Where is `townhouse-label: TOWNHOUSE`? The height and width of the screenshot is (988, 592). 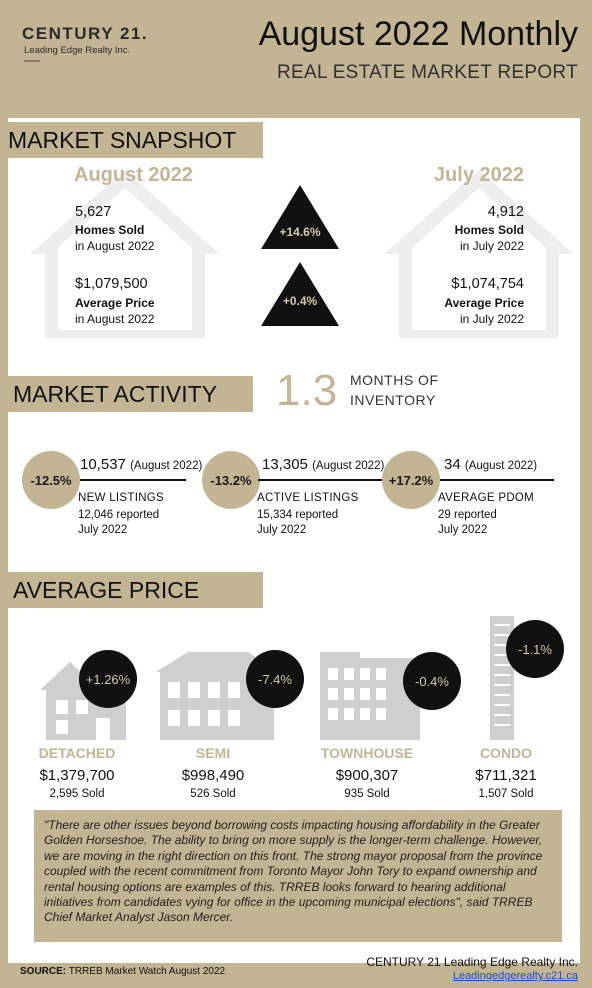 townhouse-label: TOWNHOUSE is located at coordinates (367, 753).